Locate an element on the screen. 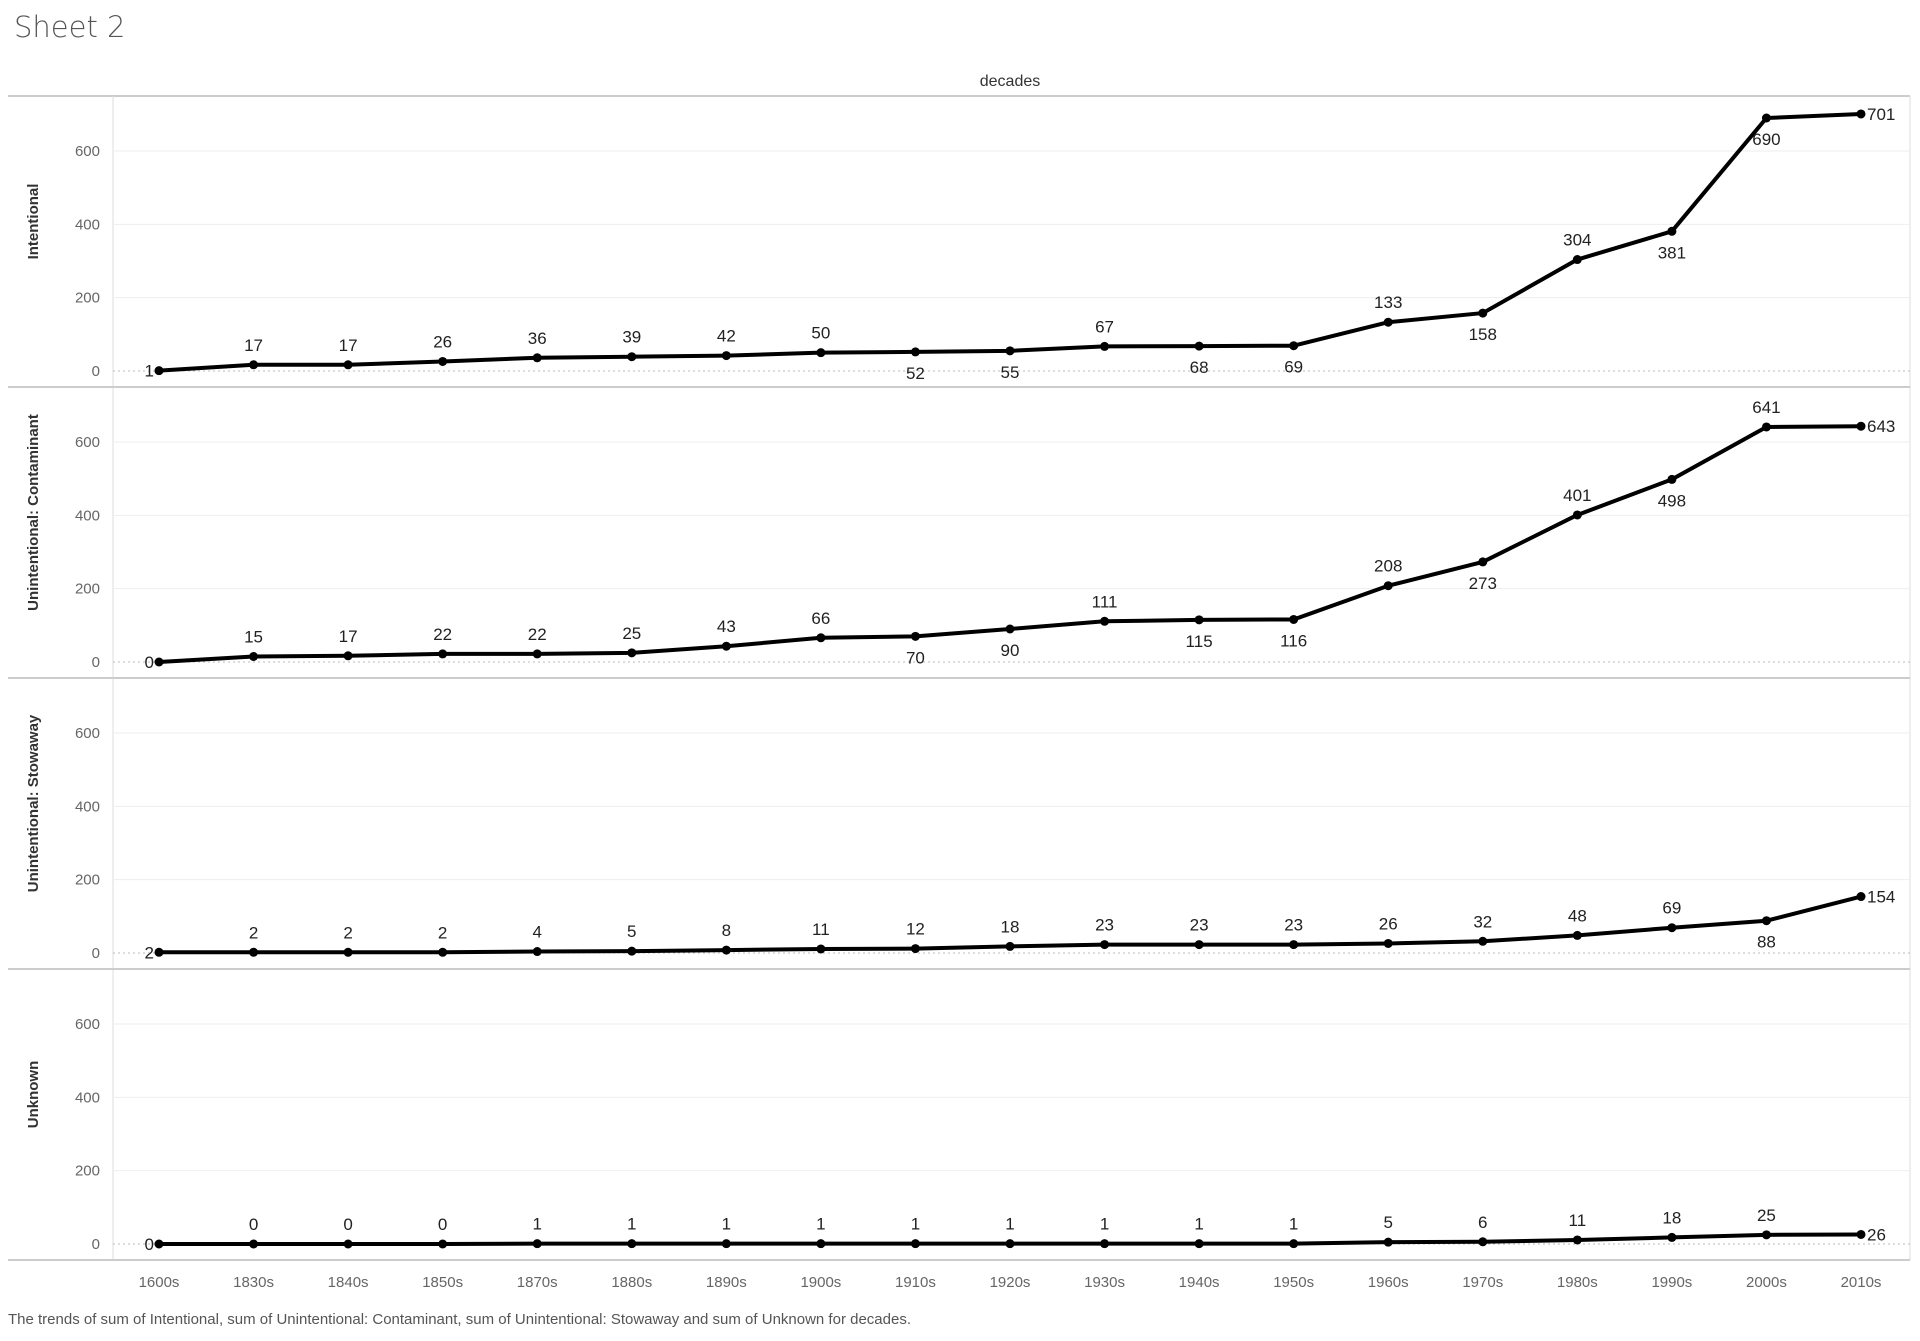 Image resolution: width=1920 pixels, height=1341 pixels. x-tick-label: 1830s is located at coordinates (253, 1282).